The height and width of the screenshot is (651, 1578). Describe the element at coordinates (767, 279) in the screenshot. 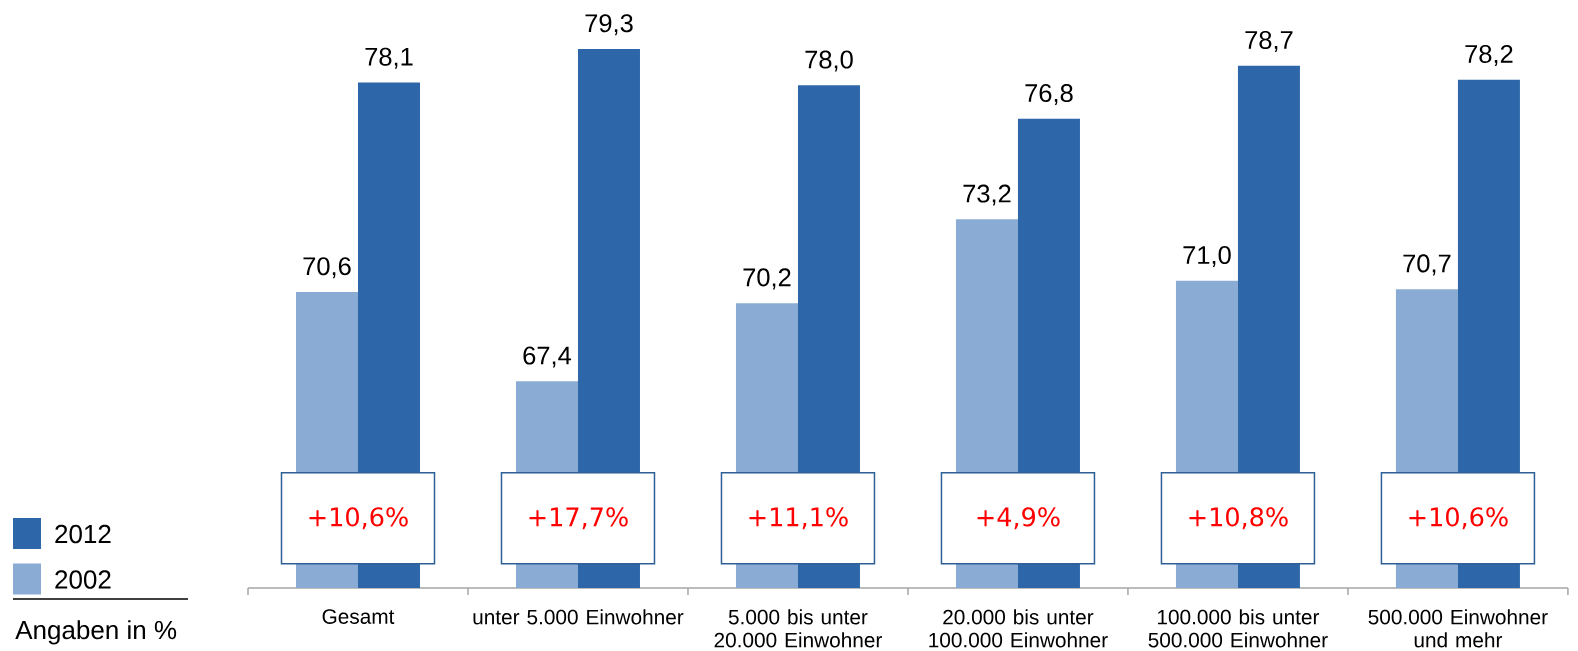

I see `data-label: 70,2` at that location.